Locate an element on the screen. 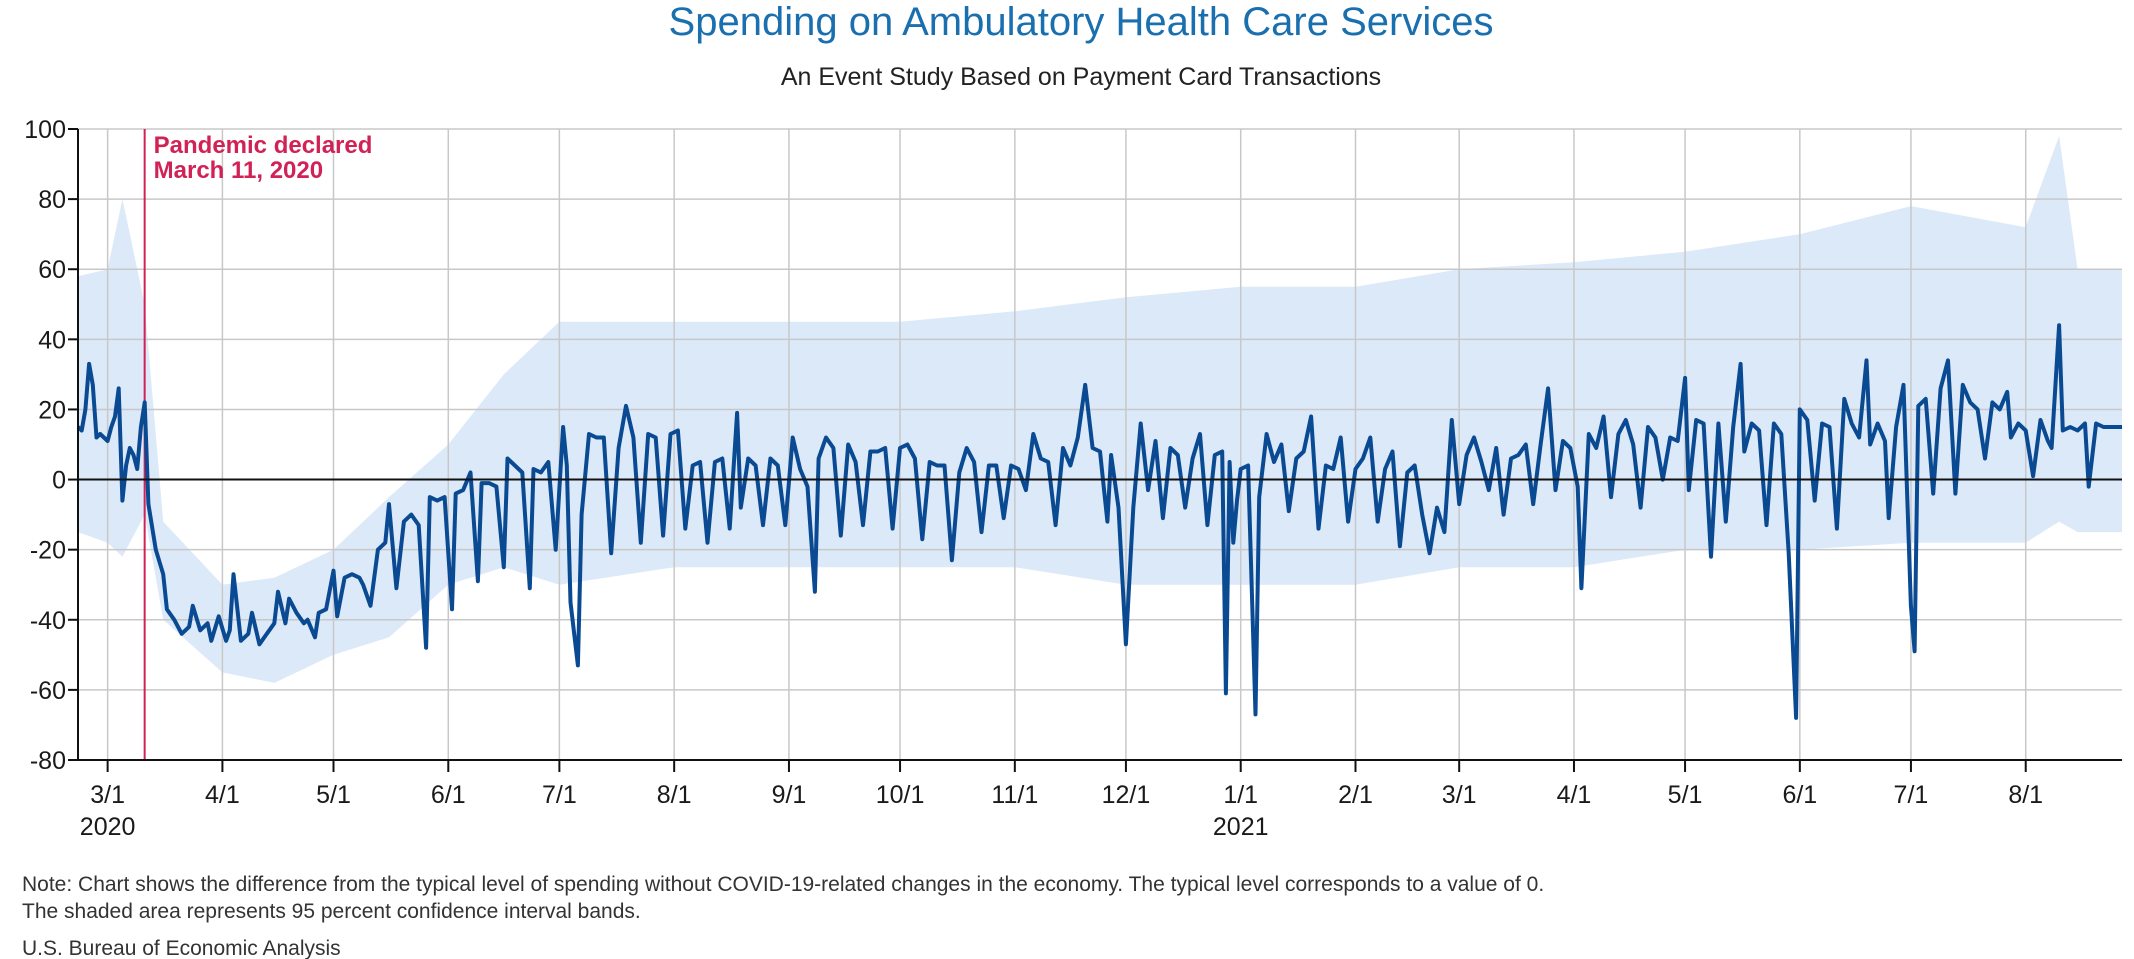  y-tick-label: 40 is located at coordinates (52, 340).